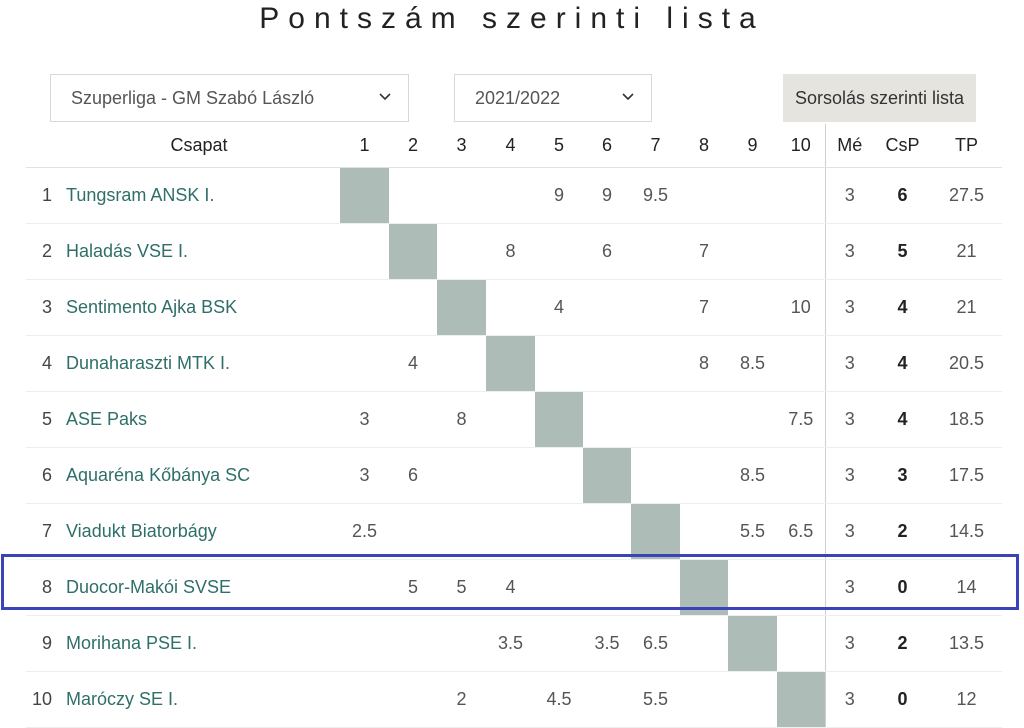 The width and height of the screenshot is (1024, 728). Describe the element at coordinates (607, 146) in the screenshot. I see `round-header: 6` at that location.